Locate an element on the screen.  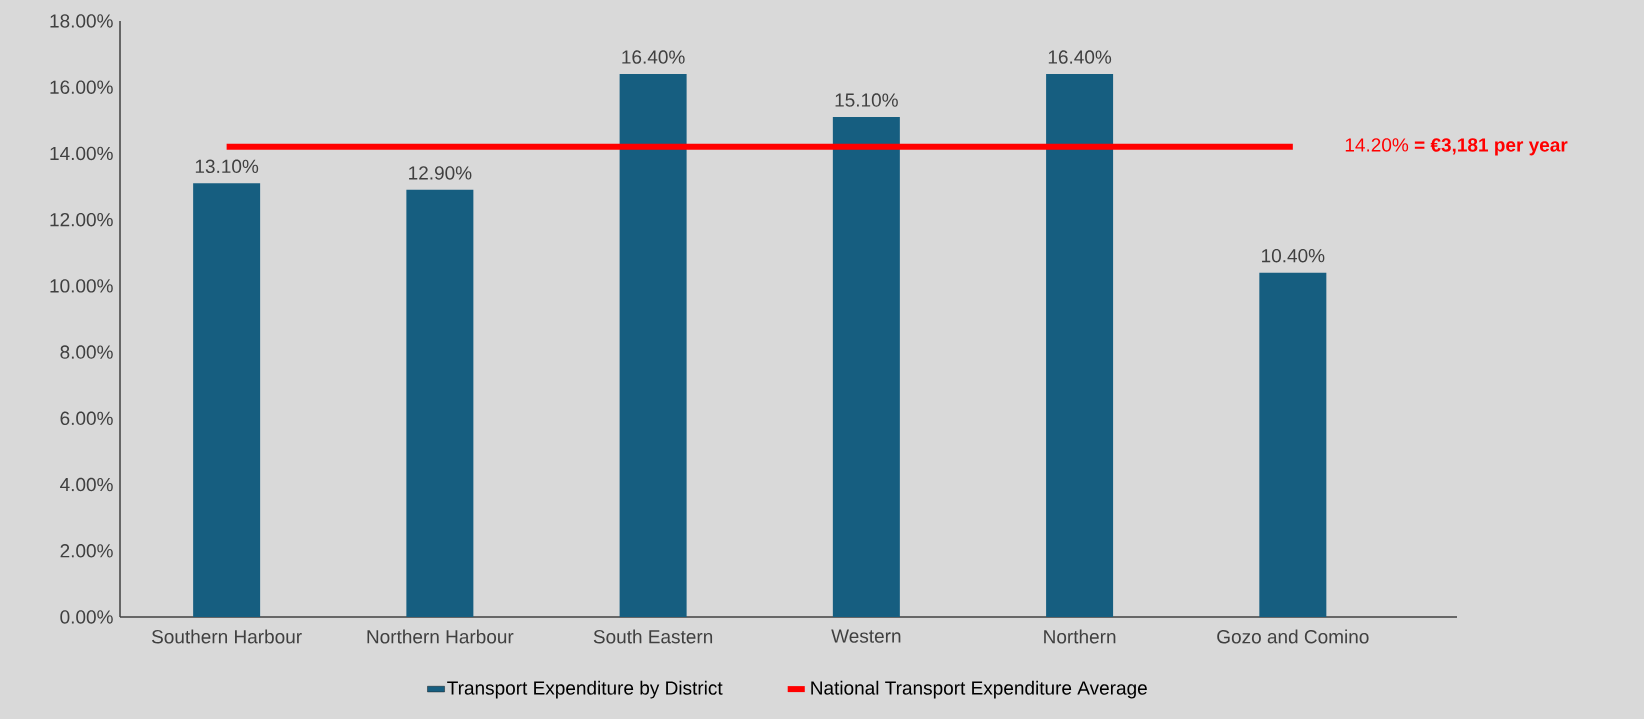
x-tick-label: Gozo and Comino is located at coordinates (1293, 636).